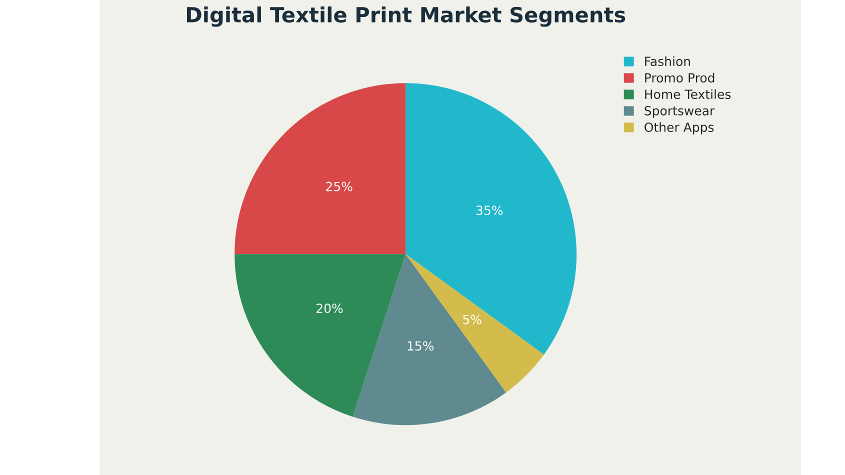 The width and height of the screenshot is (845, 475). What do you see at coordinates (679, 112) in the screenshot?
I see `legend-label: Sportswear` at bounding box center [679, 112].